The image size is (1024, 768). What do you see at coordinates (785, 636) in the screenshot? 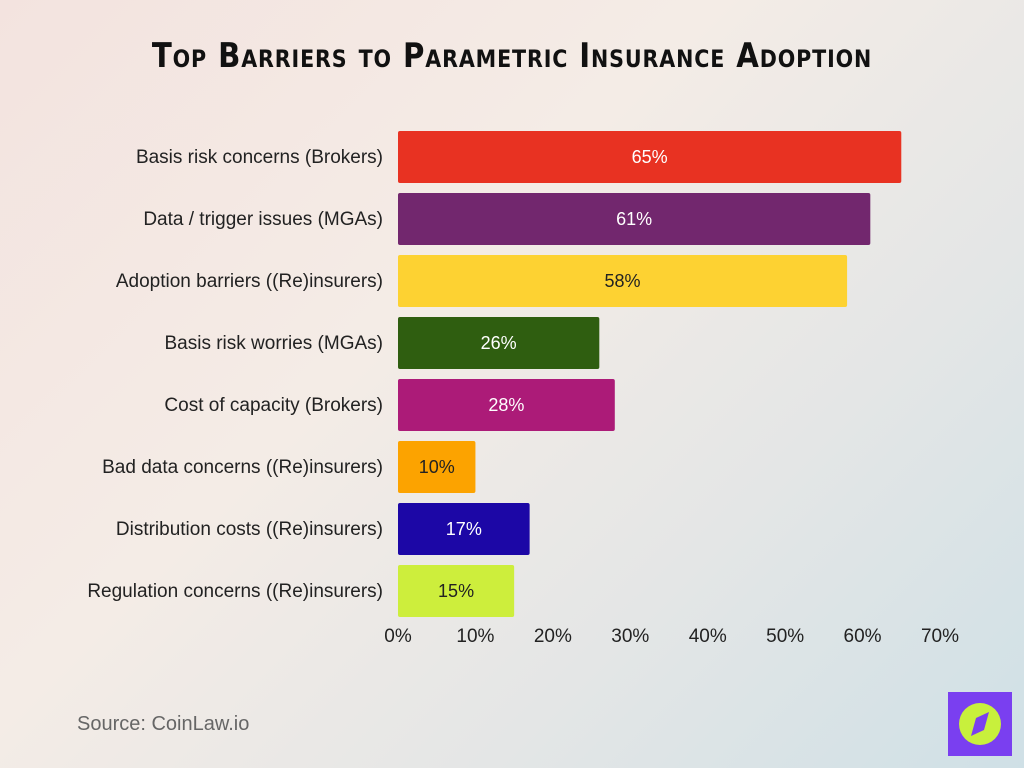
I see `x-tick-label: 50%` at bounding box center [785, 636].